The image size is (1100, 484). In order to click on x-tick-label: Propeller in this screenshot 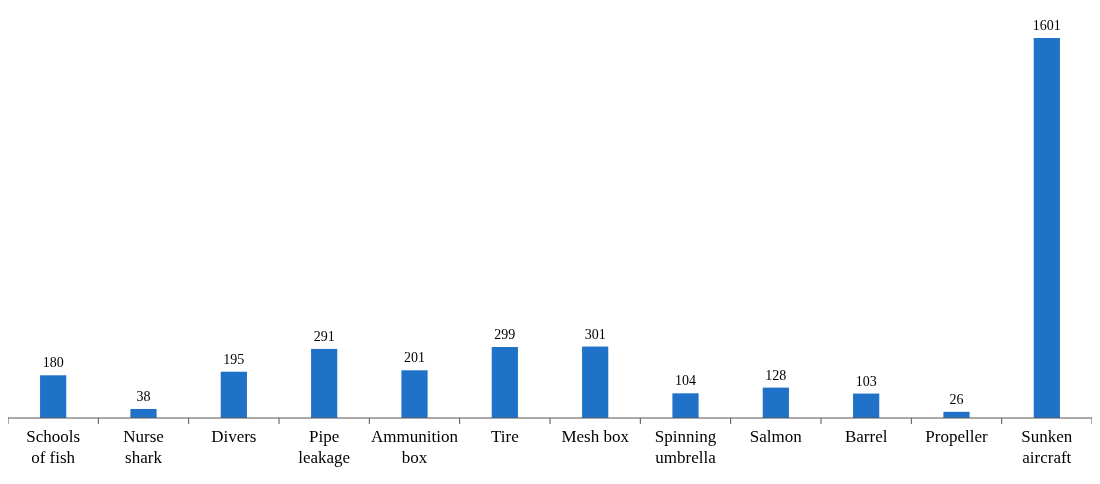, I will do `click(956, 436)`.